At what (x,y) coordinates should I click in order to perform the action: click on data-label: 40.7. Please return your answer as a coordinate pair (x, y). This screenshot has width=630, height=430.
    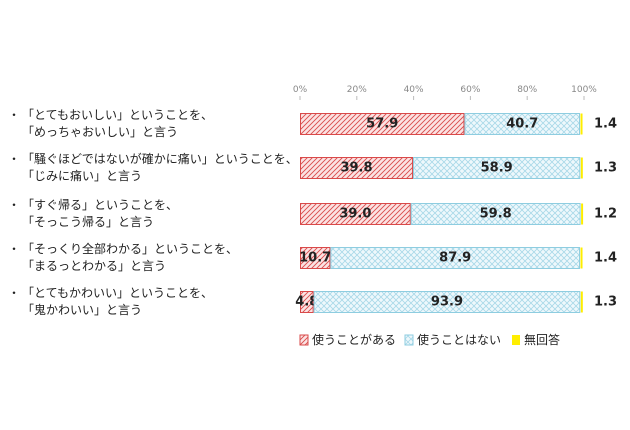
    Looking at the image, I should click on (522, 124).